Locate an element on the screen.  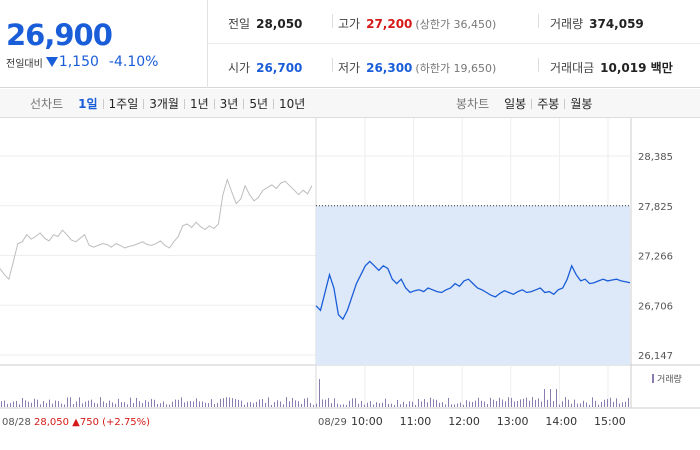
change-amount: 1,150 is located at coordinates (78, 62).